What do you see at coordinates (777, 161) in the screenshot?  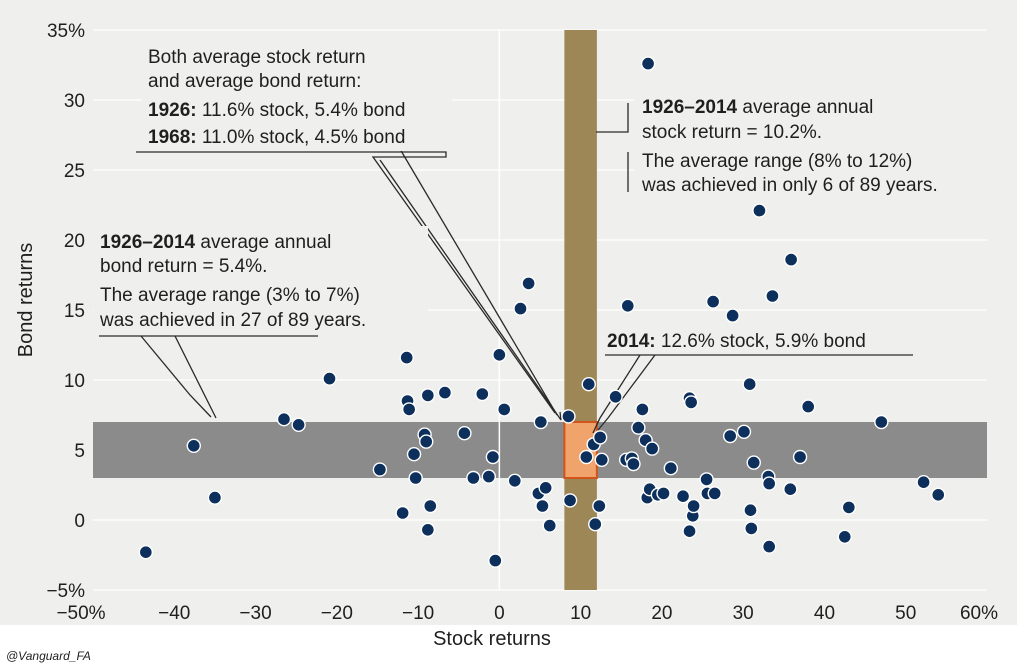 I see `svg-text: The average range (8% to 12%)` at bounding box center [777, 161].